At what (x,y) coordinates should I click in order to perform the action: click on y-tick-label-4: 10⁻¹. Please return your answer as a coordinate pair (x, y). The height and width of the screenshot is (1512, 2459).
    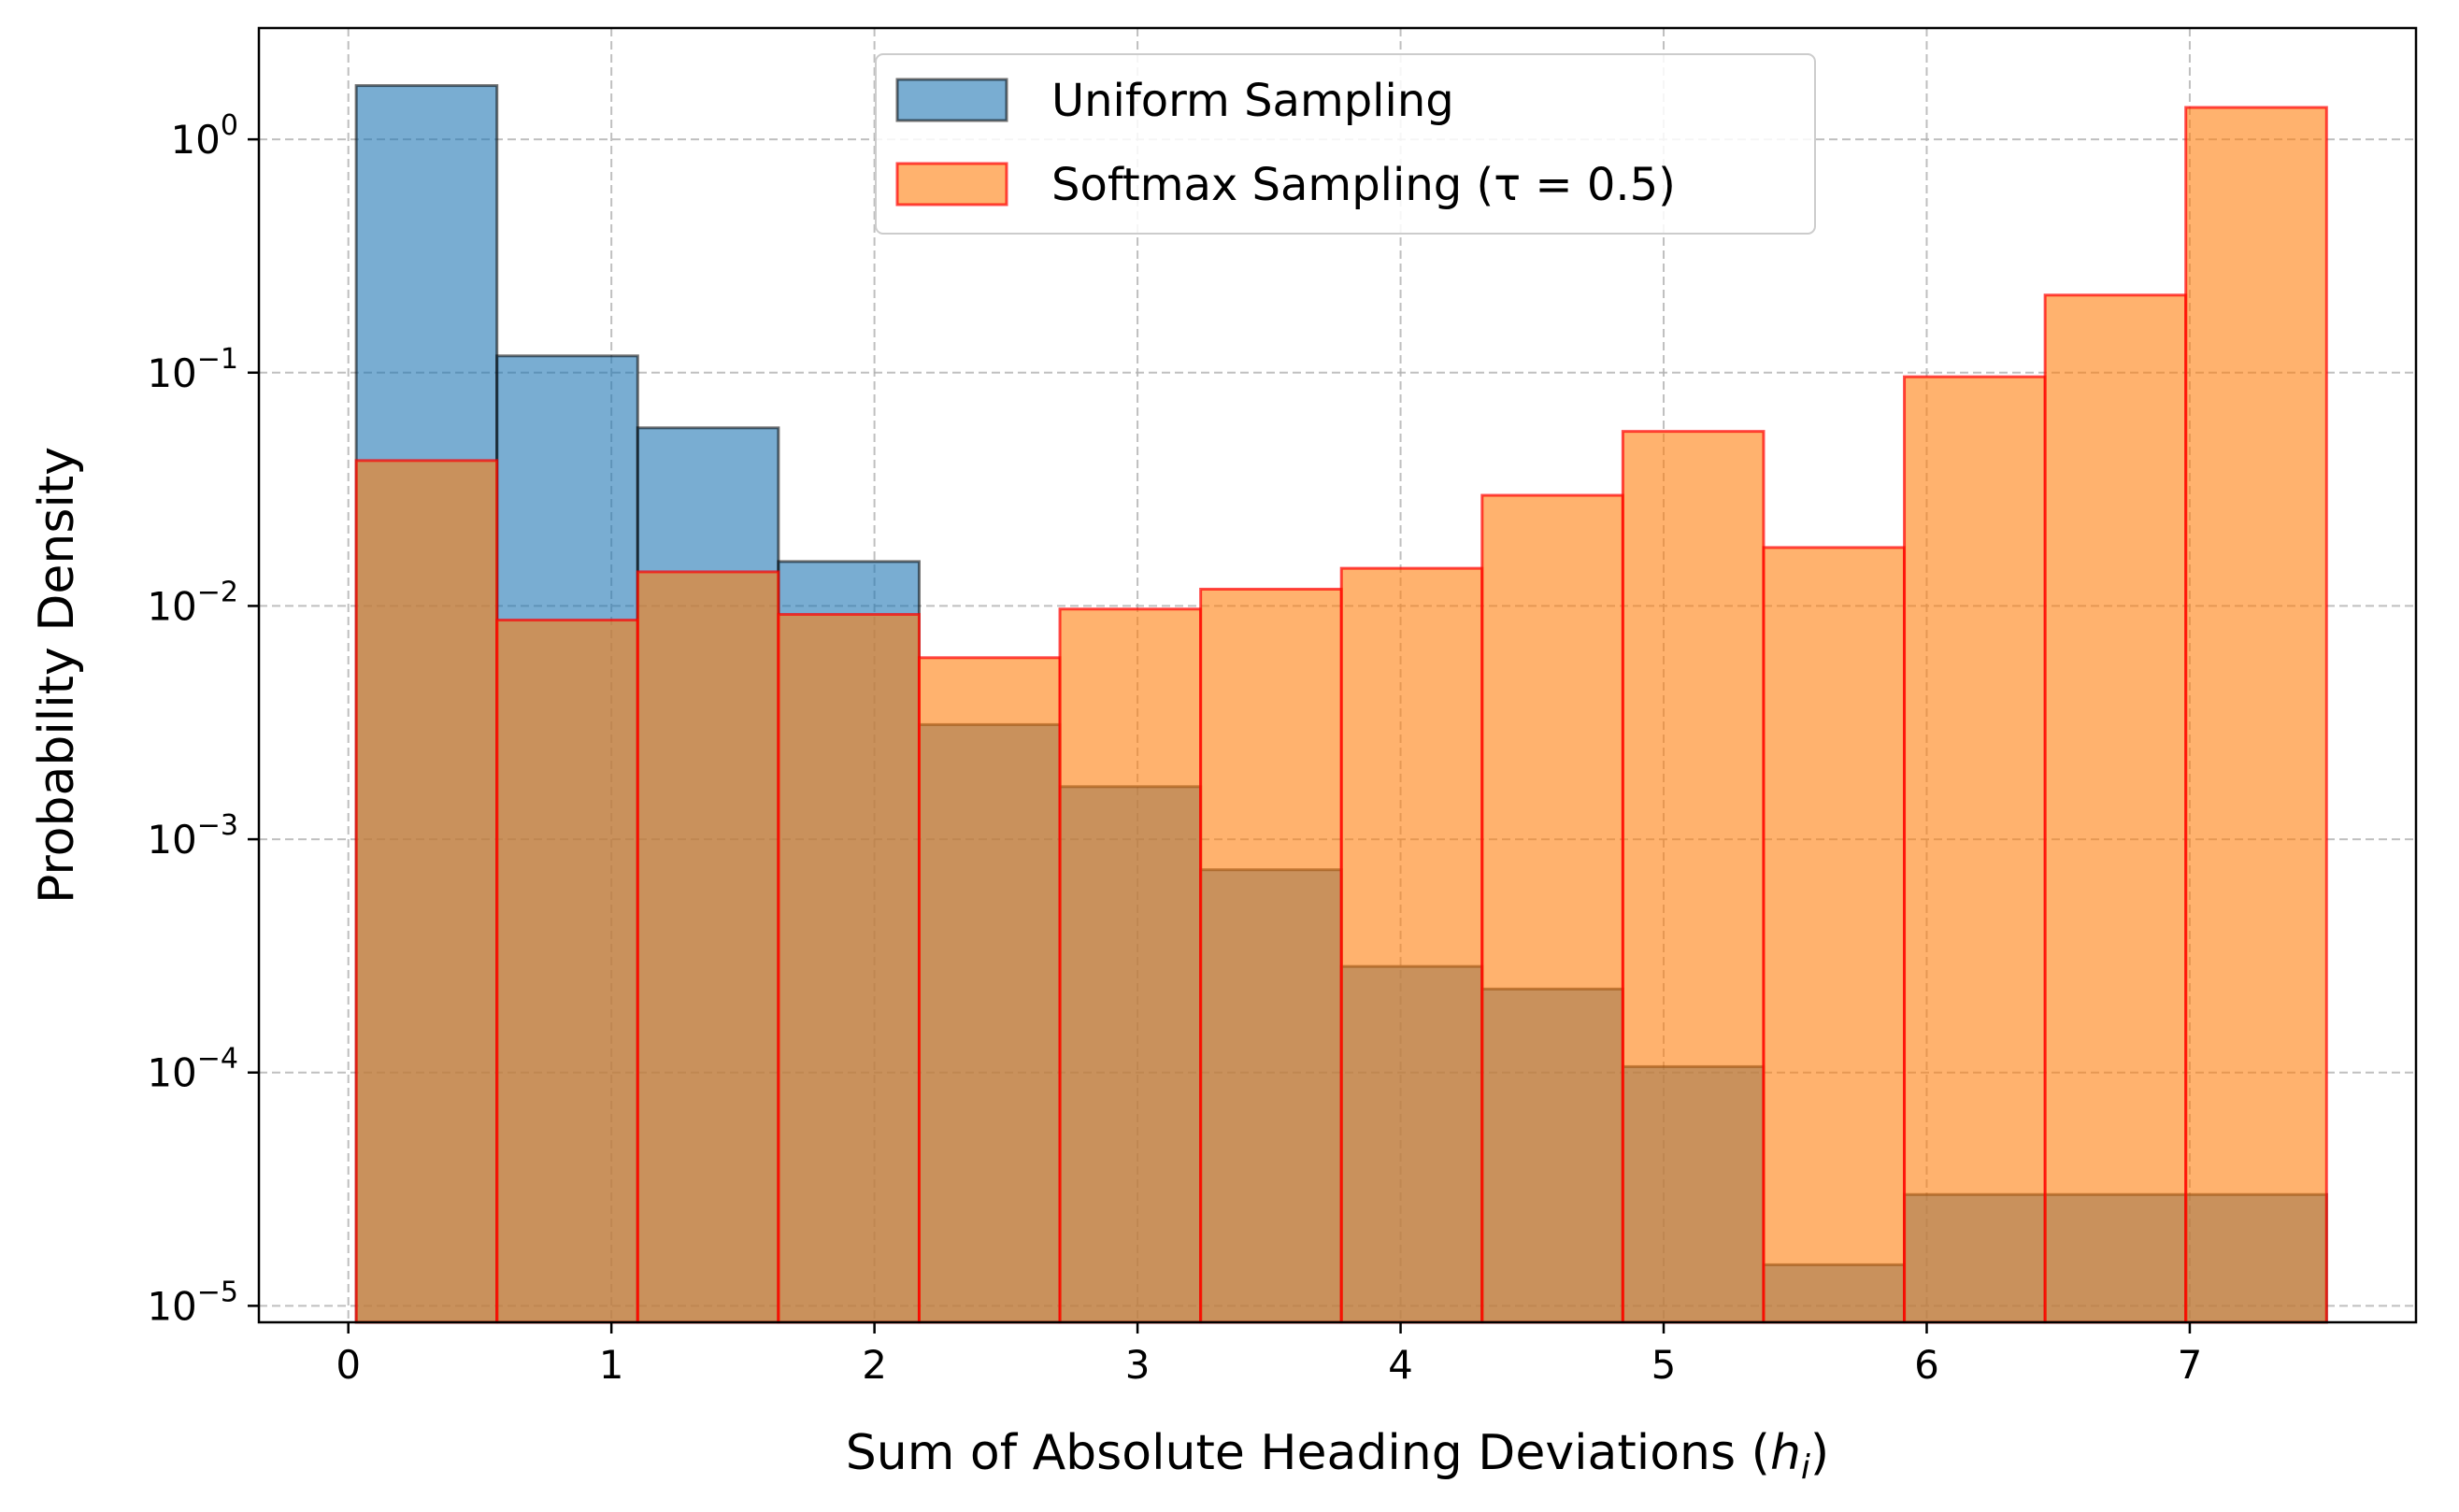
    Looking at the image, I should click on (192, 369).